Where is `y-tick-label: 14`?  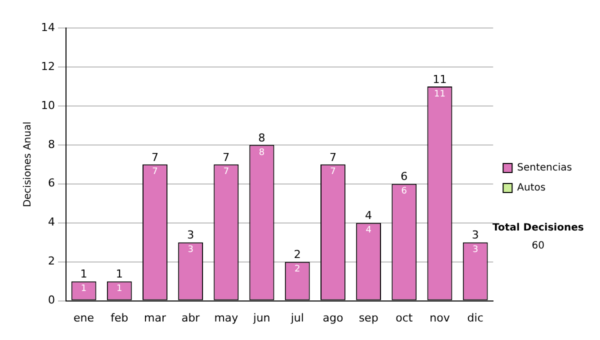
y-tick-label: 14 is located at coordinates (47, 27).